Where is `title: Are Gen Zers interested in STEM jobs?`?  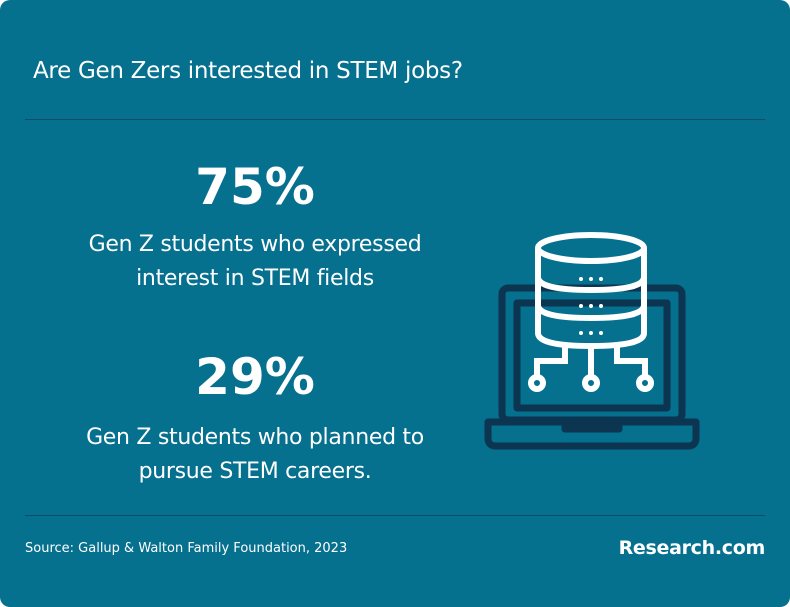
title: Are Gen Zers interested in STEM jobs? is located at coordinates (248, 71).